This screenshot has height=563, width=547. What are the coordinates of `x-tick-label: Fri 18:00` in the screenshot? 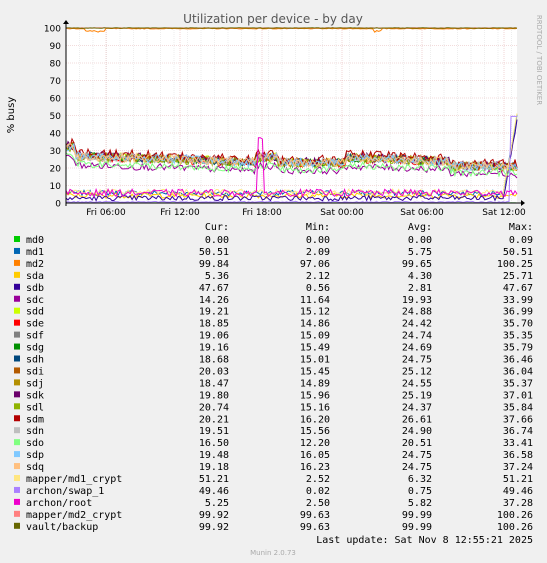 It's located at (262, 213).